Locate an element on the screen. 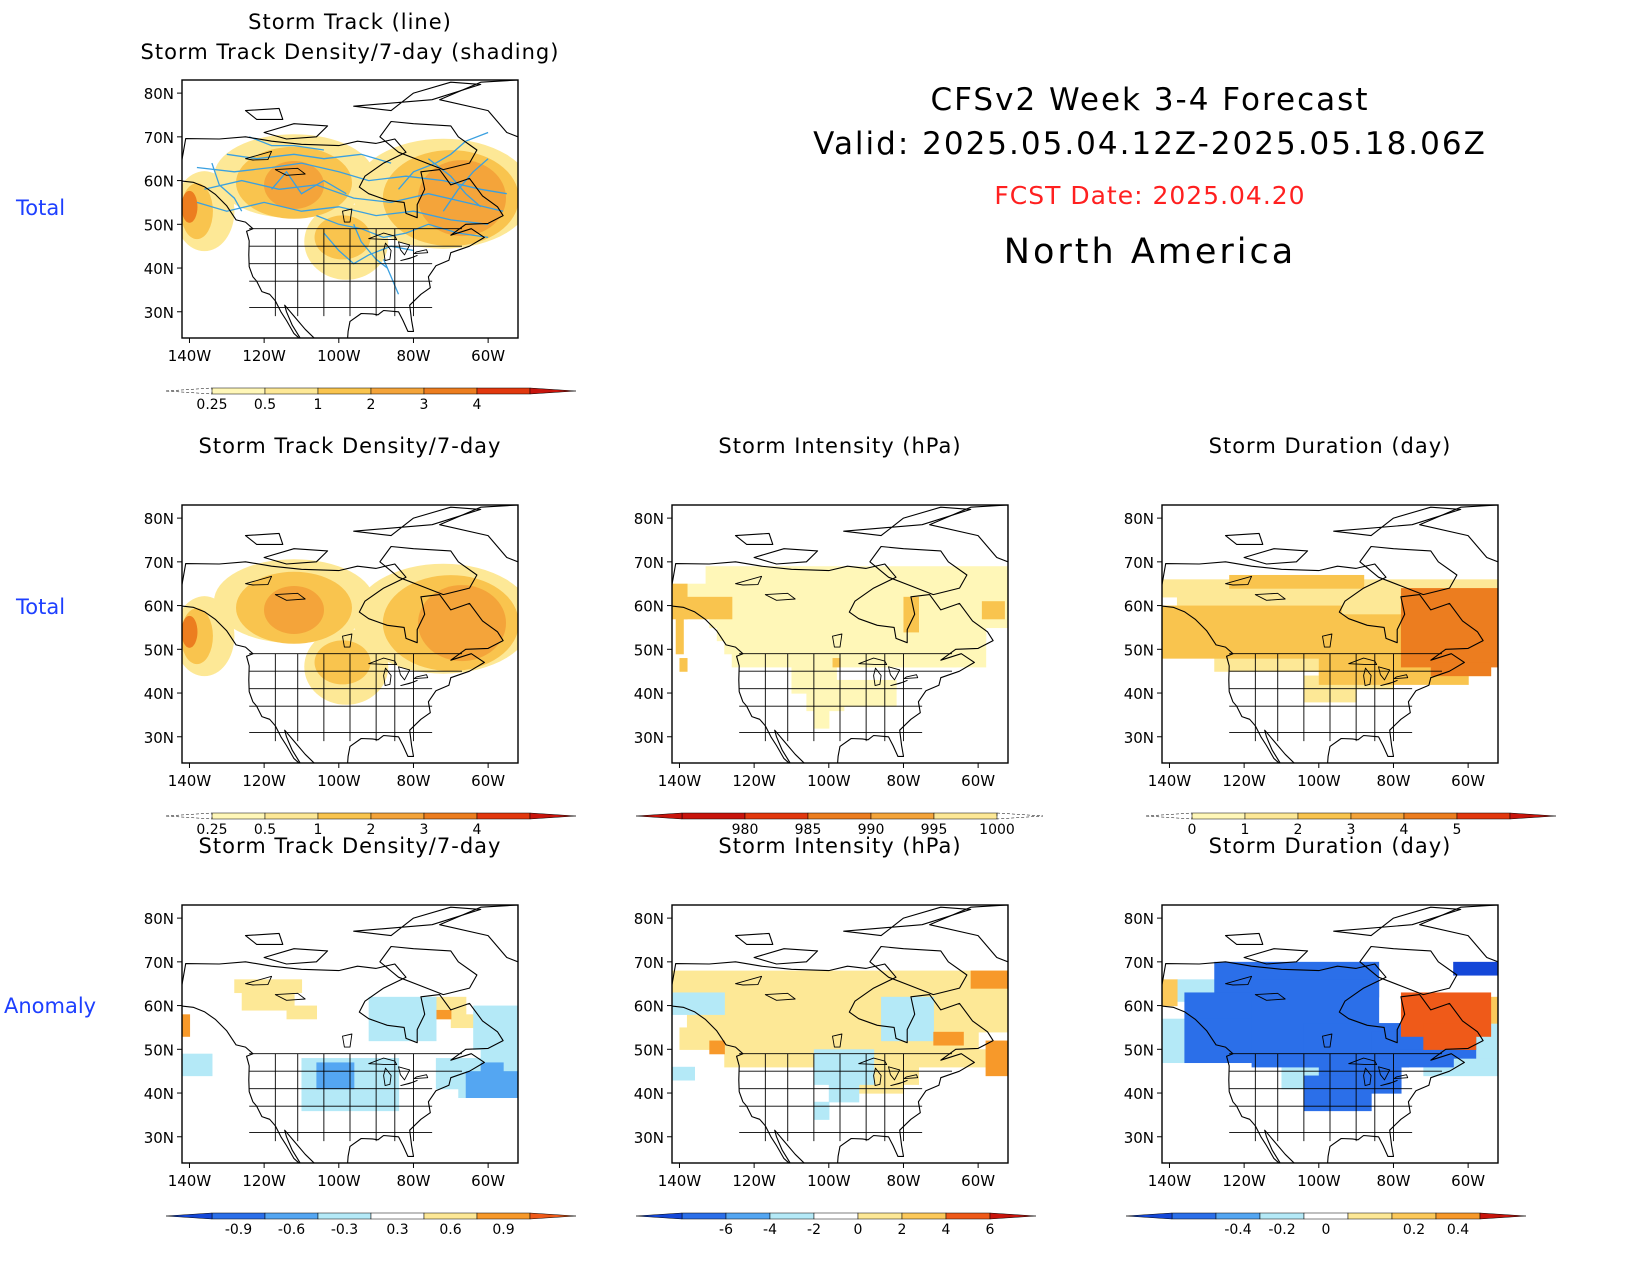 The image size is (1650, 1275). colorbar-arrow-right is located at coordinates (553, 816).